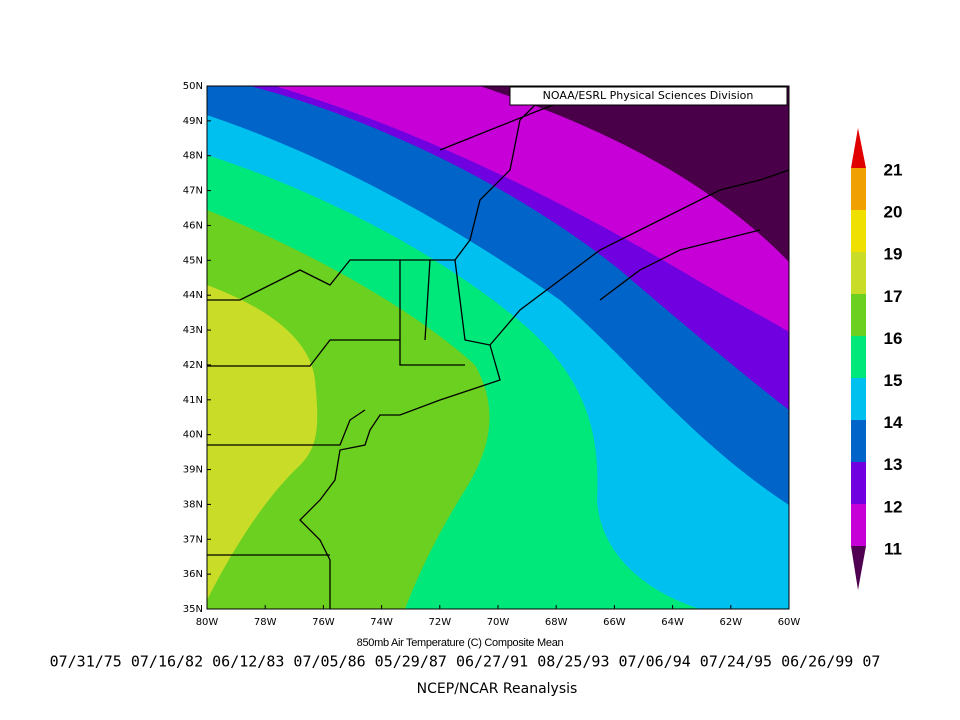 The height and width of the screenshot is (720, 960). What do you see at coordinates (193, 539) in the screenshot?
I see `latitude-label: 37N` at bounding box center [193, 539].